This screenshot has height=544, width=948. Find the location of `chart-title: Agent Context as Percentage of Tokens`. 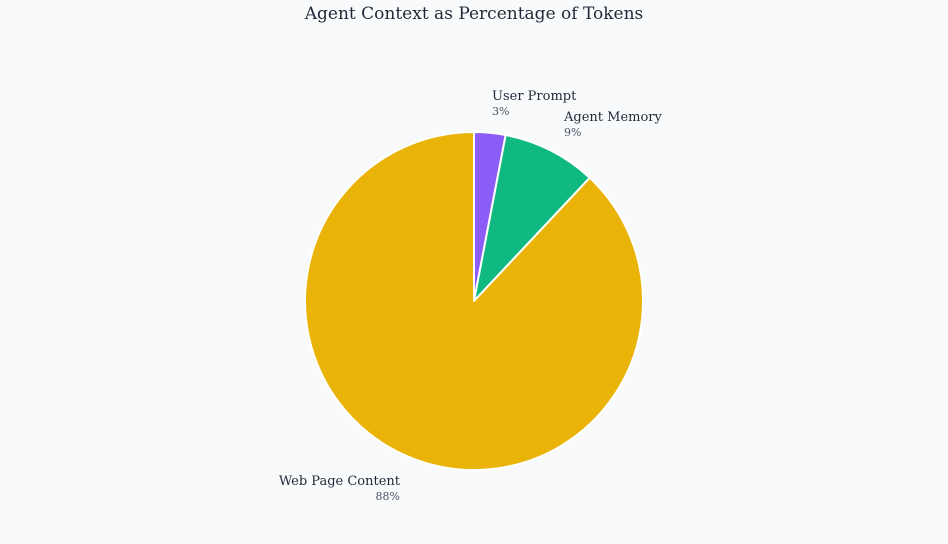

chart-title: Agent Context as Percentage of Tokens is located at coordinates (474, 14).